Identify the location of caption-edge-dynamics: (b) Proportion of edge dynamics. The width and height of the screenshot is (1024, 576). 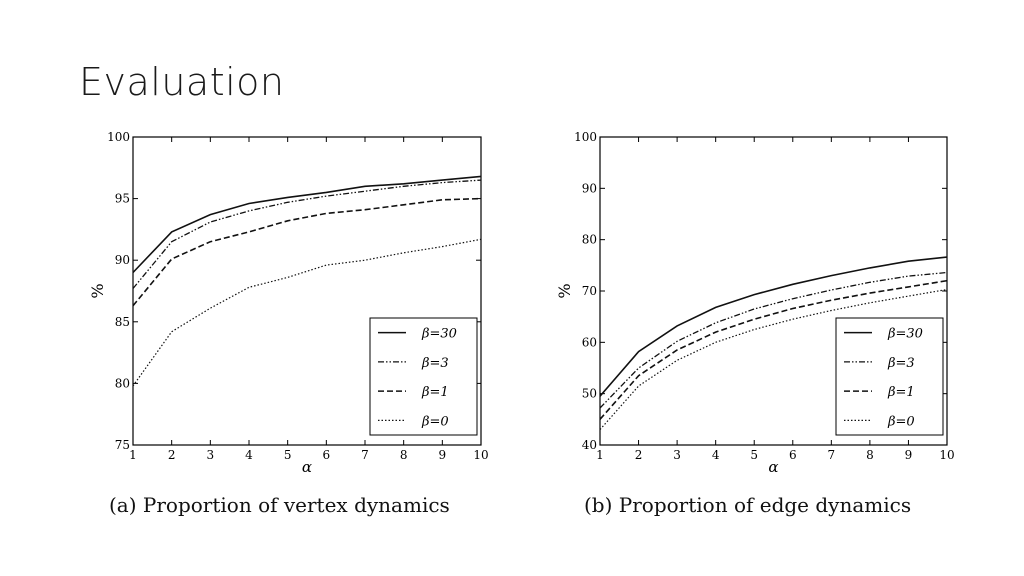
(748, 505).